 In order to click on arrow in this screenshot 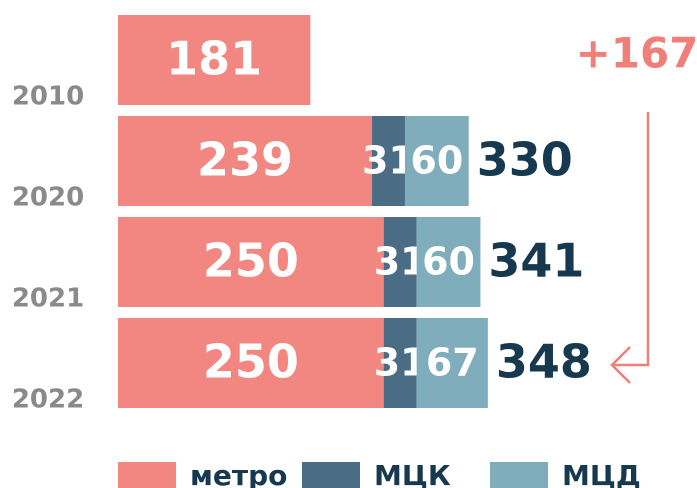, I will do `click(630, 248)`.